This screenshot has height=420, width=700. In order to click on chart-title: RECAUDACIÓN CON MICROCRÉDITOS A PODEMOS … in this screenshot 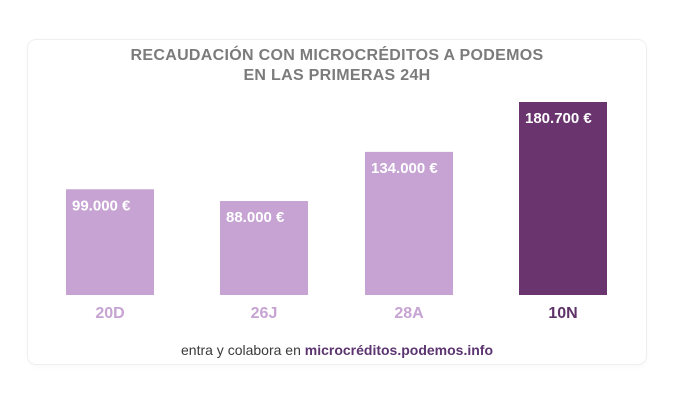, I will do `click(337, 66)`.